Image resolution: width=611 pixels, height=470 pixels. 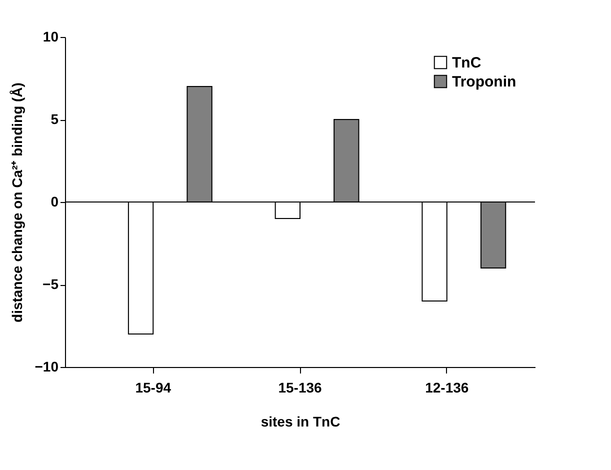 I want to click on legend-label: Troponin, so click(x=484, y=82).